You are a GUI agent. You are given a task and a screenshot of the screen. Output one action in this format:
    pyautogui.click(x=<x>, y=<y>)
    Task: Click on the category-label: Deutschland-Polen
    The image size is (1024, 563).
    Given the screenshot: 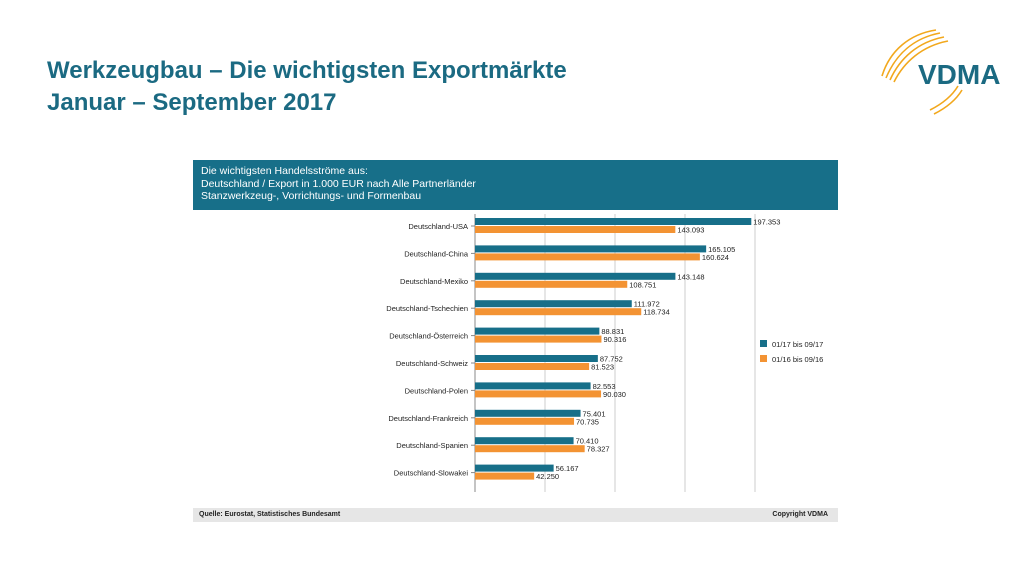 What is the action you would take?
    pyautogui.click(x=436, y=390)
    